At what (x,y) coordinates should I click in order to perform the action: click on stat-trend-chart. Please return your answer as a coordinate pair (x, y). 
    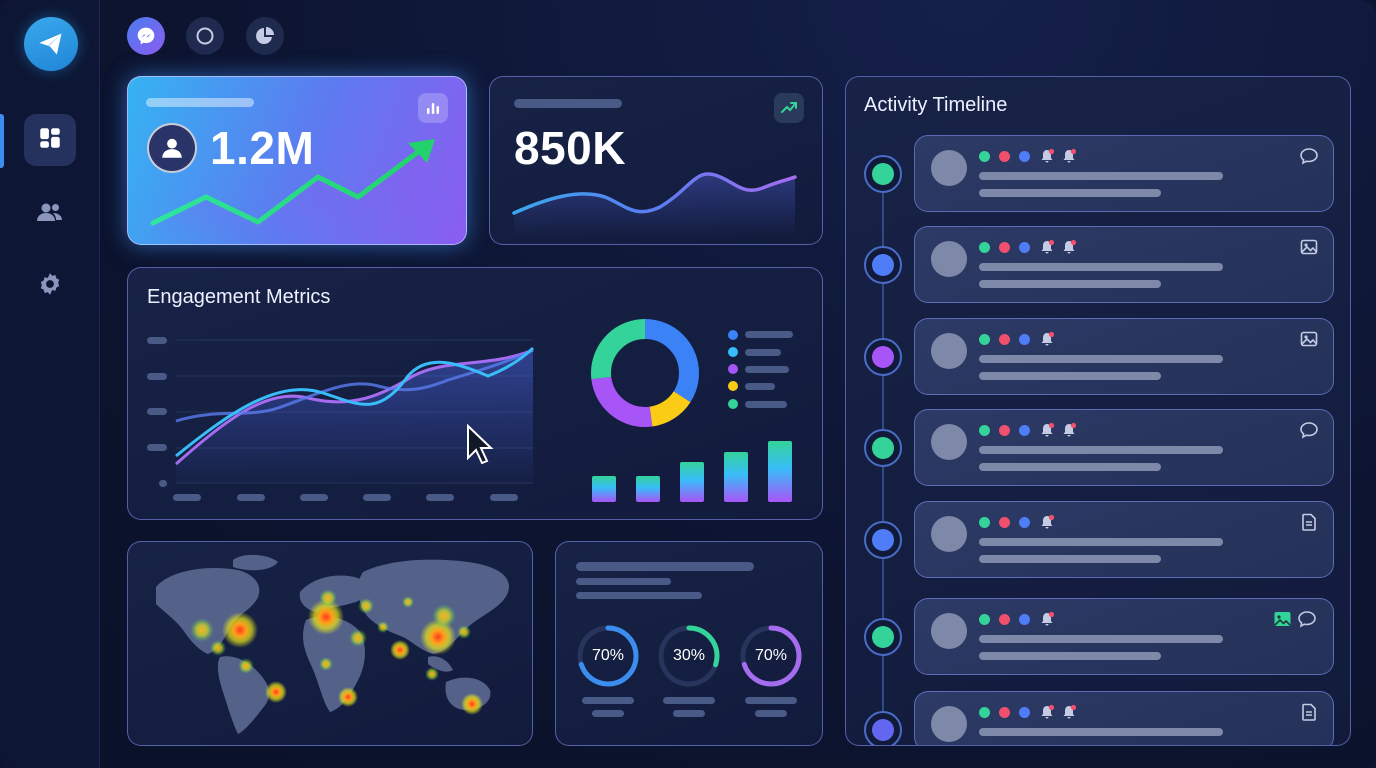
    Looking at the image, I should click on (292, 190).